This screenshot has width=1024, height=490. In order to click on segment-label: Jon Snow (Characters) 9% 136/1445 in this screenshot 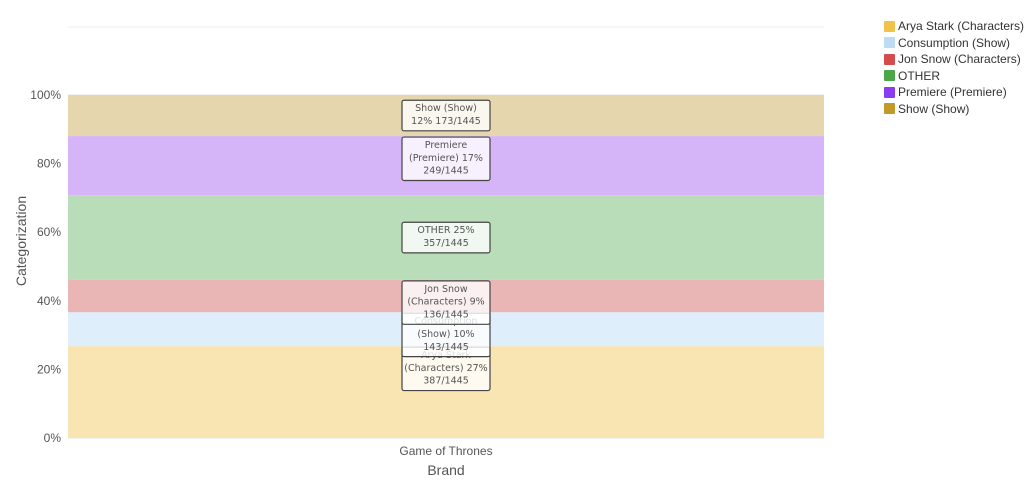, I will do `click(446, 302)`.